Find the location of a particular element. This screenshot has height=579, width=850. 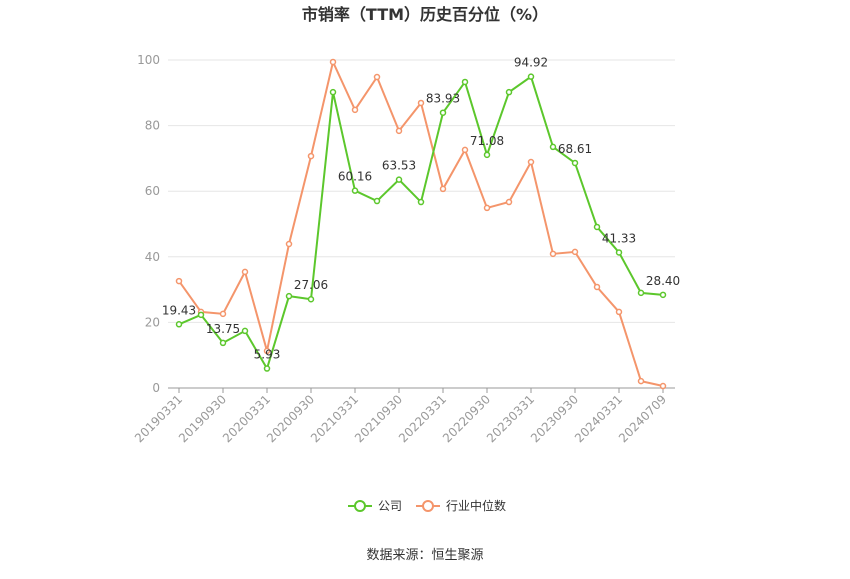

data-label: 5.93 is located at coordinates (267, 355).